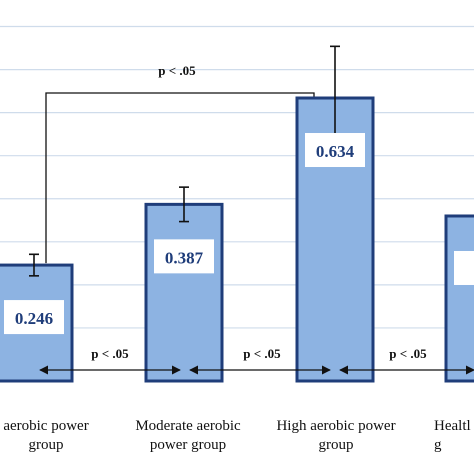 Image resolution: width=474 pixels, height=474 pixels. Describe the element at coordinates (452, 426) in the screenshot. I see `category-label-line: Healtl` at that location.